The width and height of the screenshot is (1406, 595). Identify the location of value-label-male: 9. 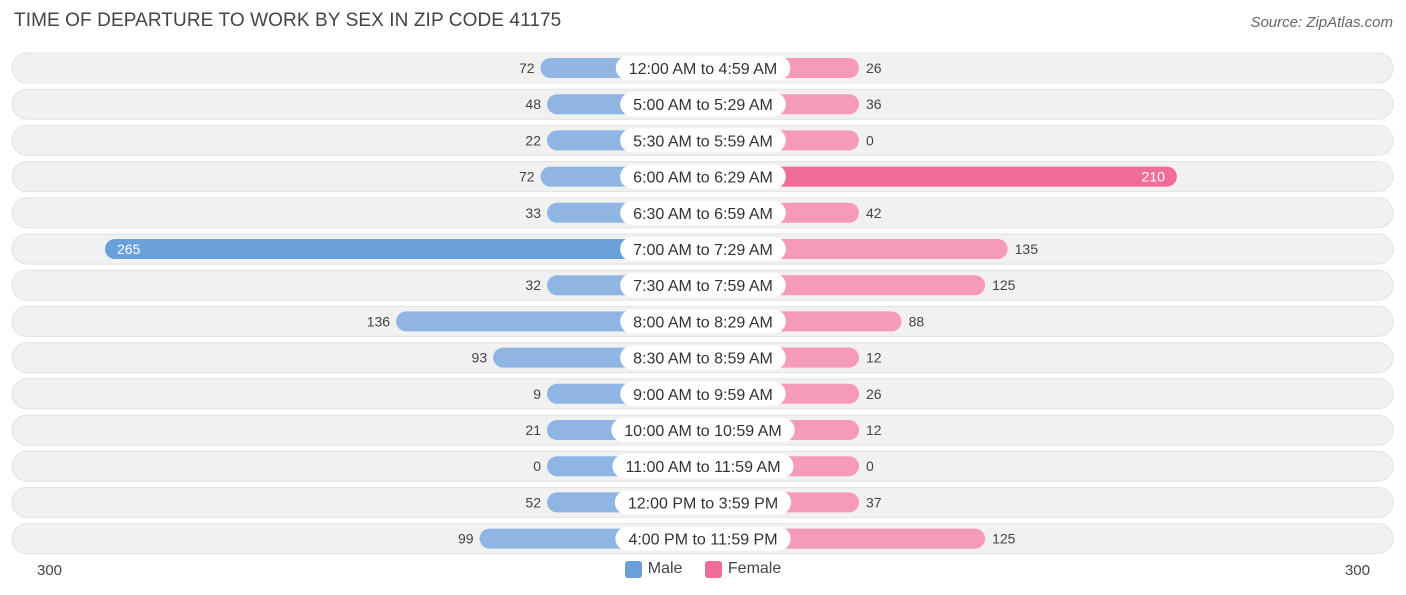
(537, 394).